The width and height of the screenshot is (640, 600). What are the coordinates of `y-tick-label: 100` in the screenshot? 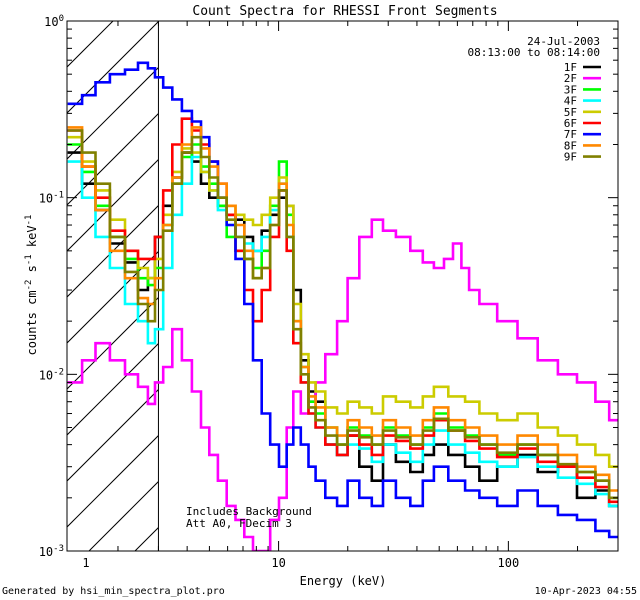 It's located at (54, 21).